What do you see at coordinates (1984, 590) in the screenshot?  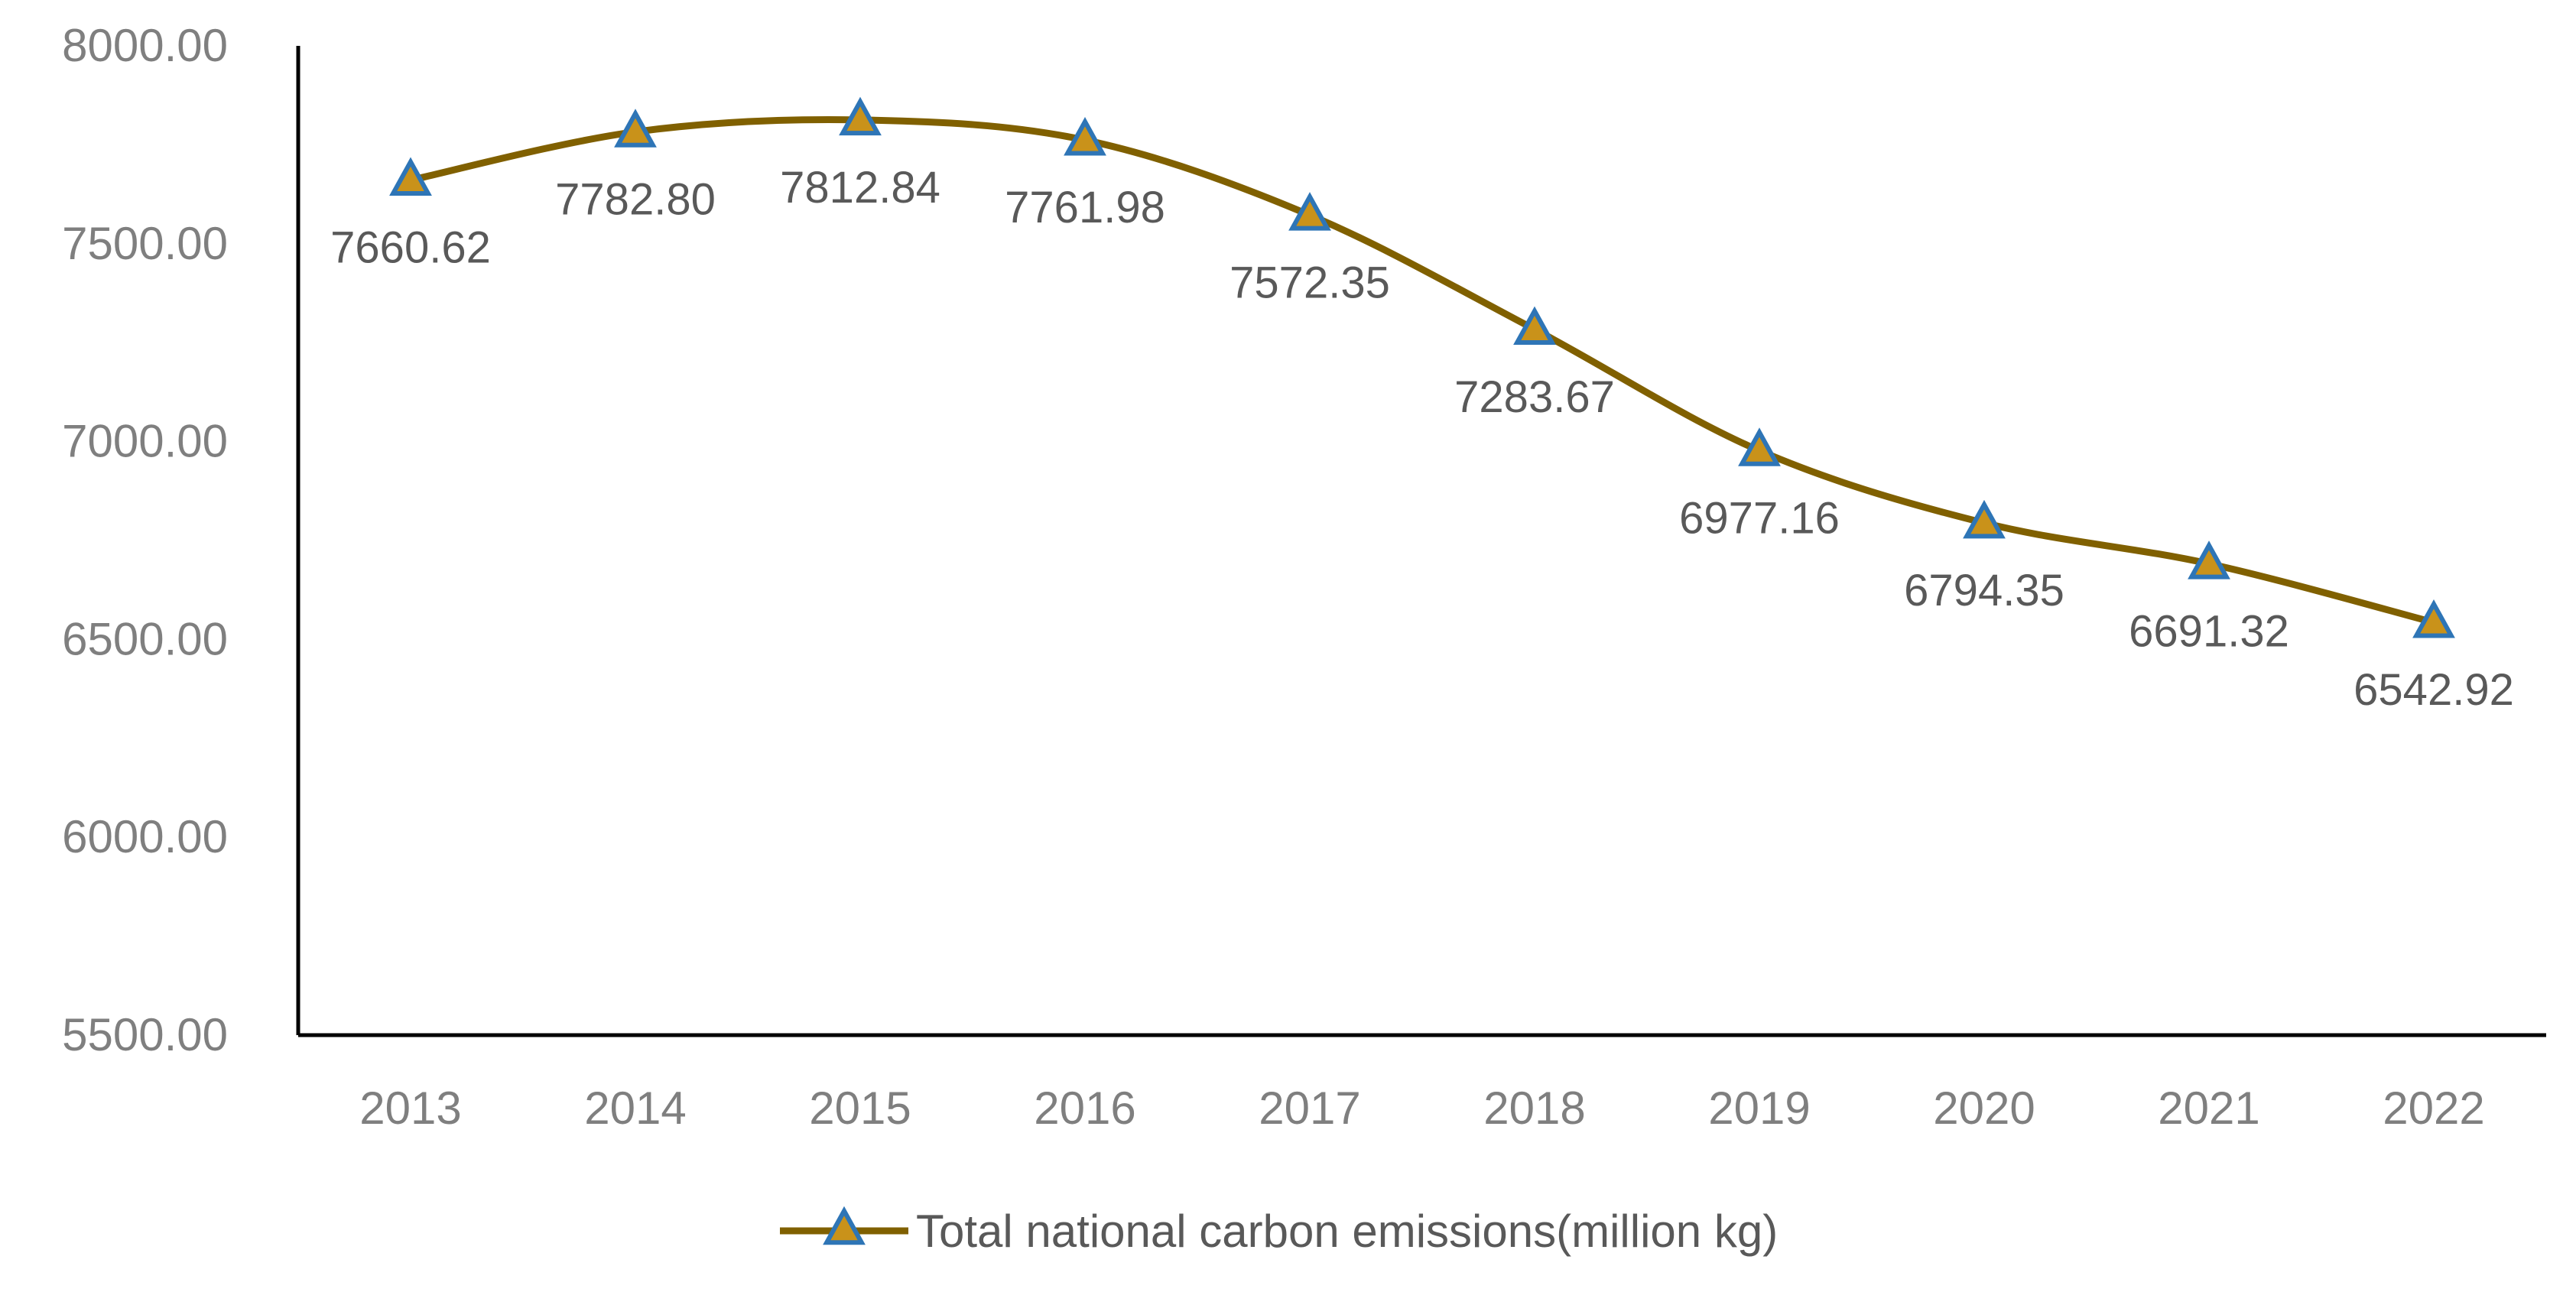 I see `data-label: 6794.35` at bounding box center [1984, 590].